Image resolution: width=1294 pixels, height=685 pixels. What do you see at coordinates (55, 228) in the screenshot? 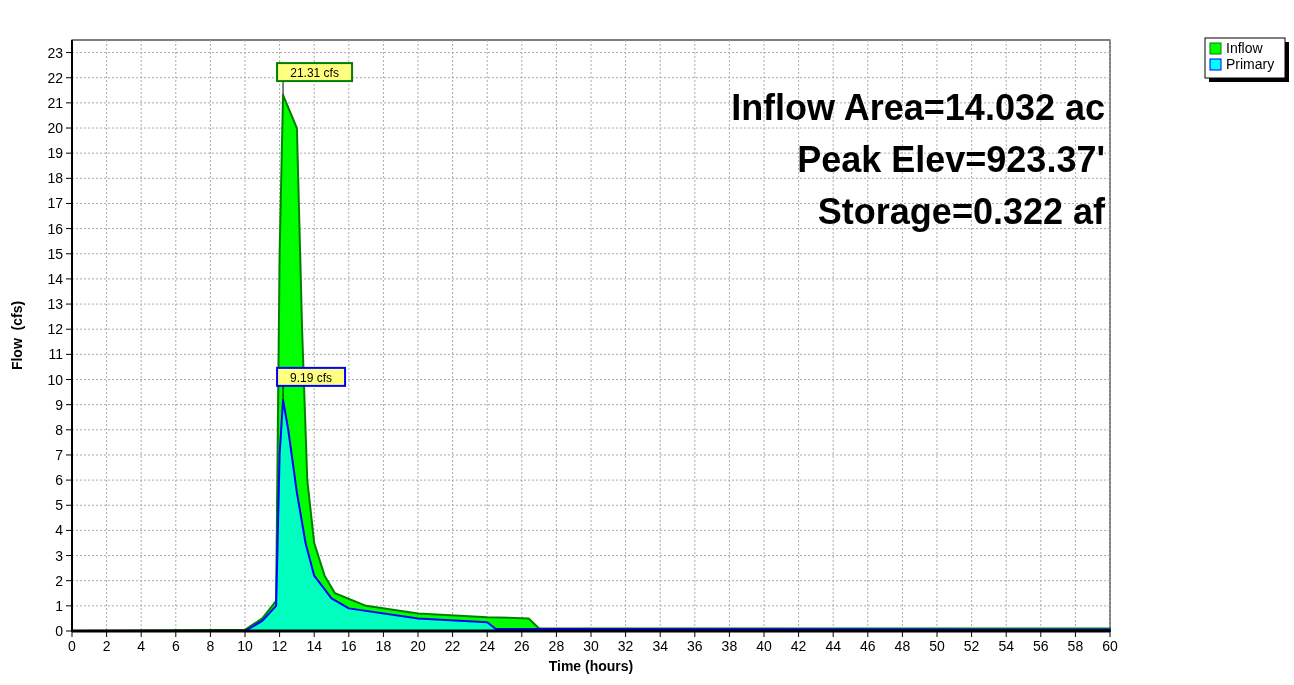
I see `y-tick-label: 16` at bounding box center [55, 228].